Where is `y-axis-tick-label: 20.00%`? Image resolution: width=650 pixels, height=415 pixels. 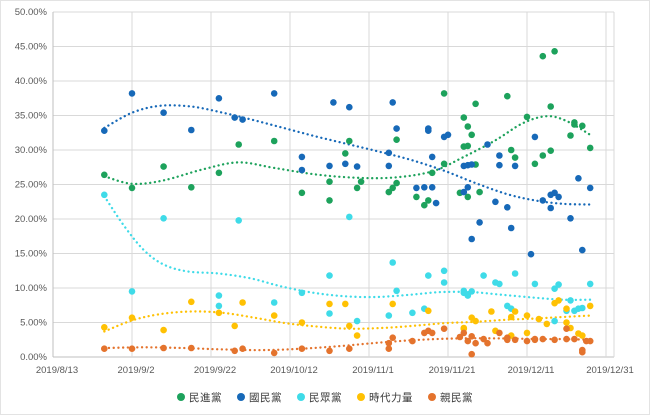
y-axis-tick-label: 20.00% is located at coordinates (31, 219).